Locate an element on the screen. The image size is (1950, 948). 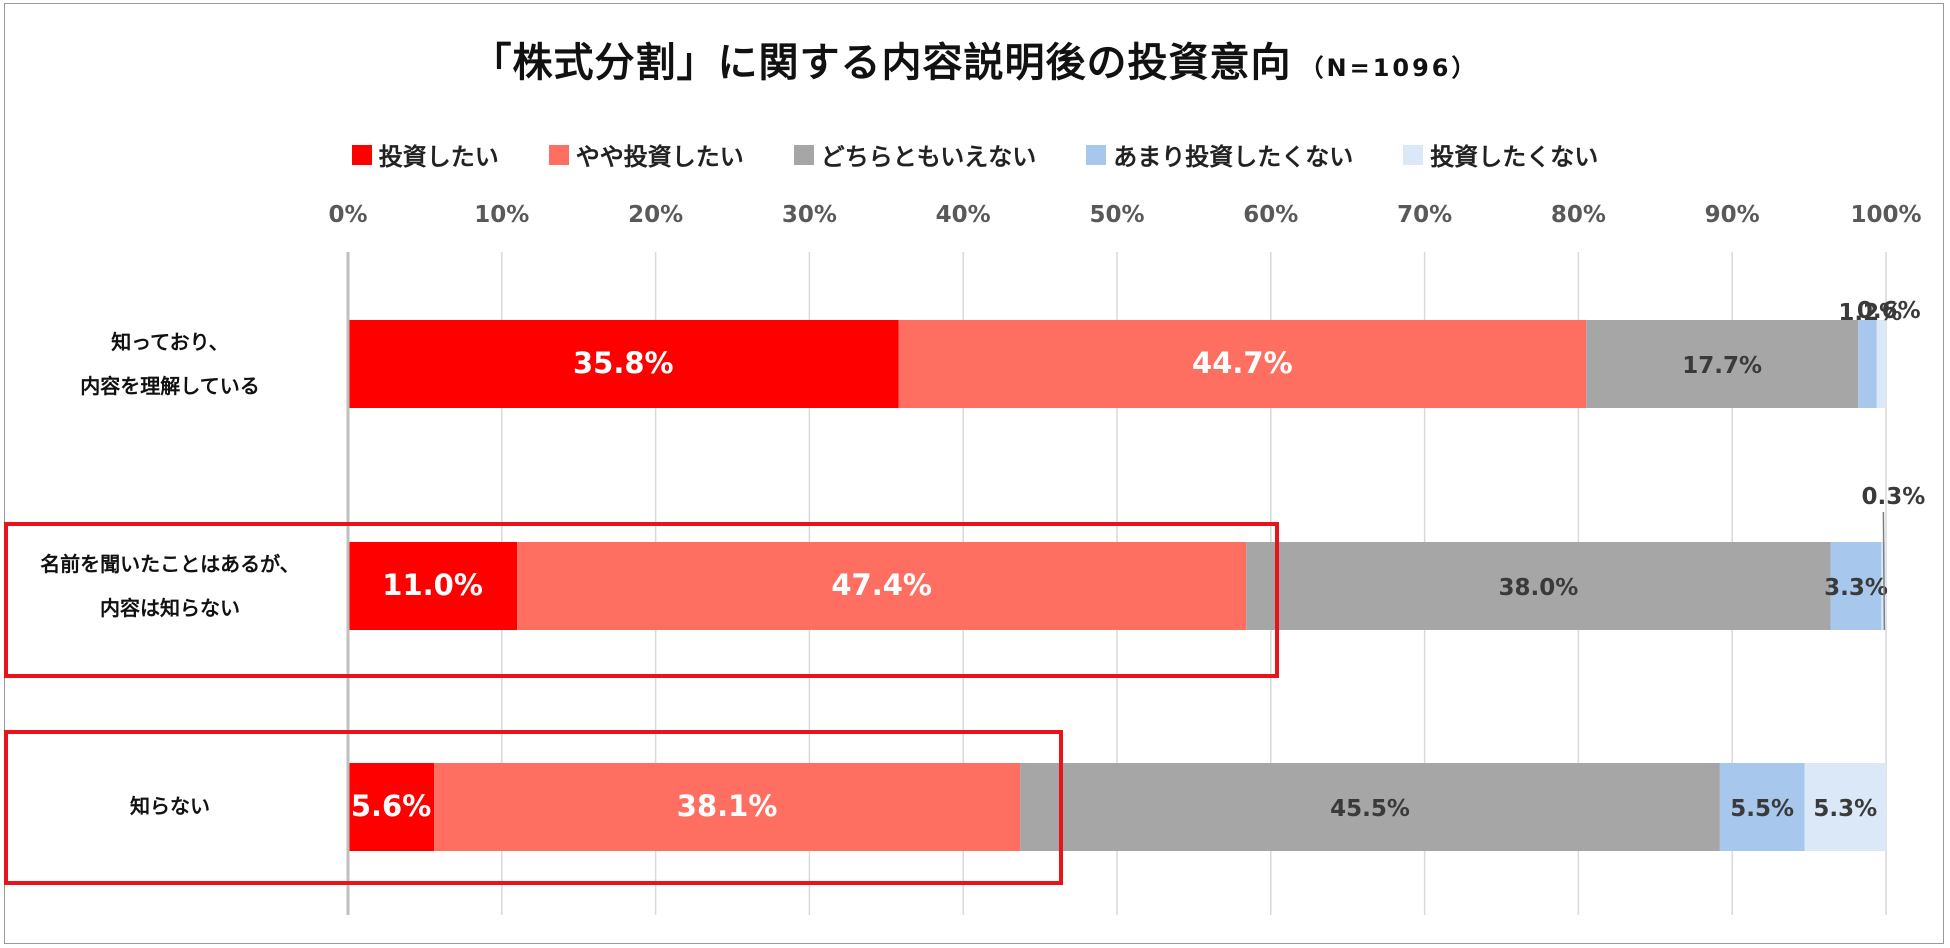
data-label: 17.7% is located at coordinates (1722, 366).